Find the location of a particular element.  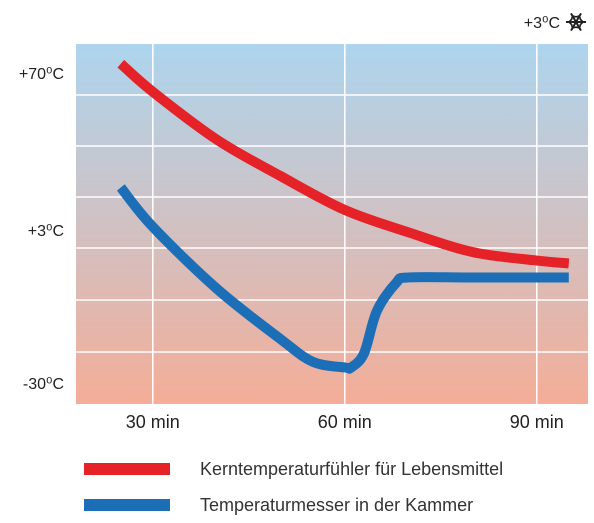

legend-item-core-probe: Kerntemperaturfühler für Lebensmittel is located at coordinates (334, 469).